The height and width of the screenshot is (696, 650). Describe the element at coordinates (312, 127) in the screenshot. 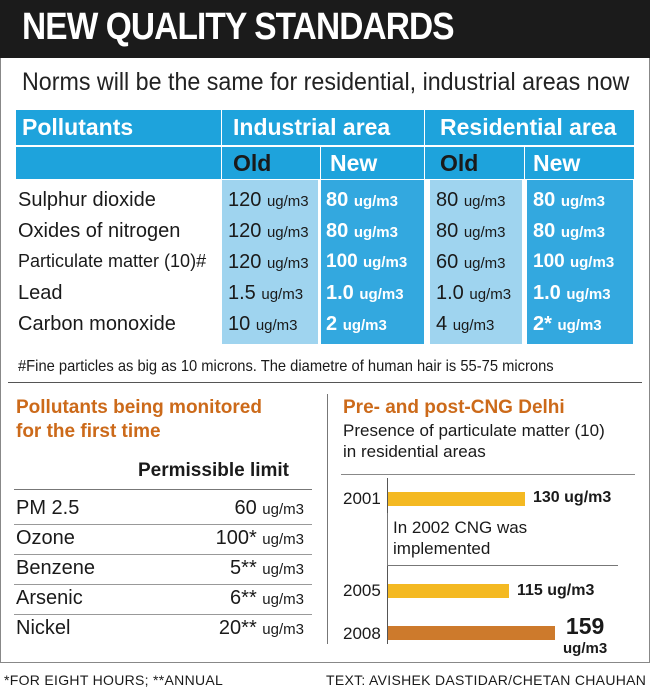

I see `group-industrial: Industrial area` at that location.